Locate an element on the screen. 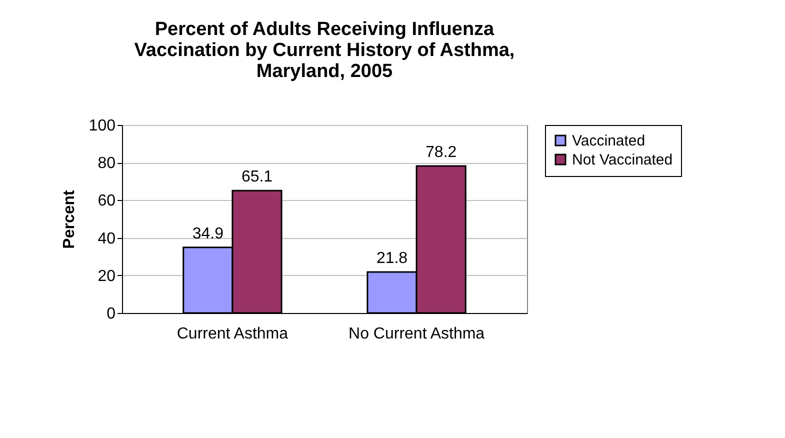  x-tick-label: Current Asthma is located at coordinates (232, 334).